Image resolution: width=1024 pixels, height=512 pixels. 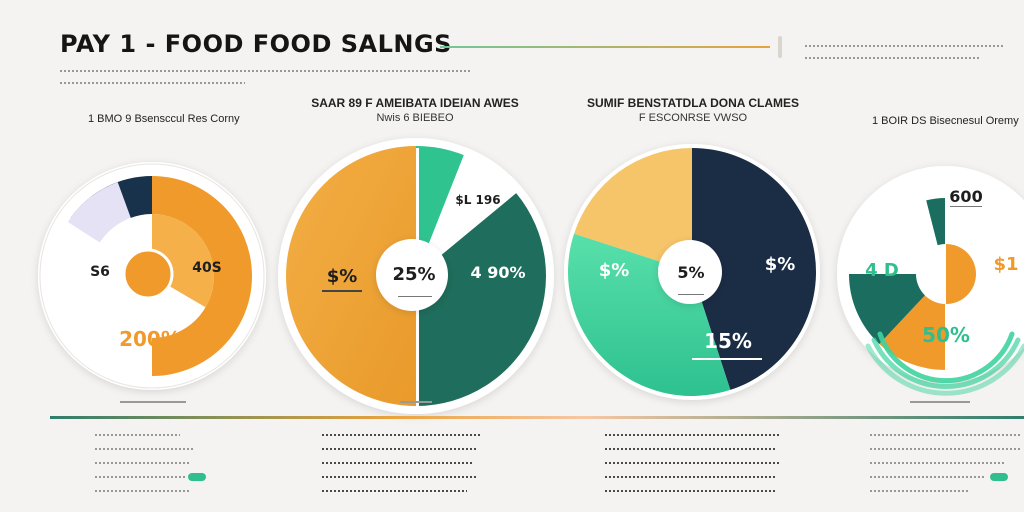 What do you see at coordinates (937, 463) in the screenshot?
I see `legend-col4-row3` at bounding box center [937, 463].